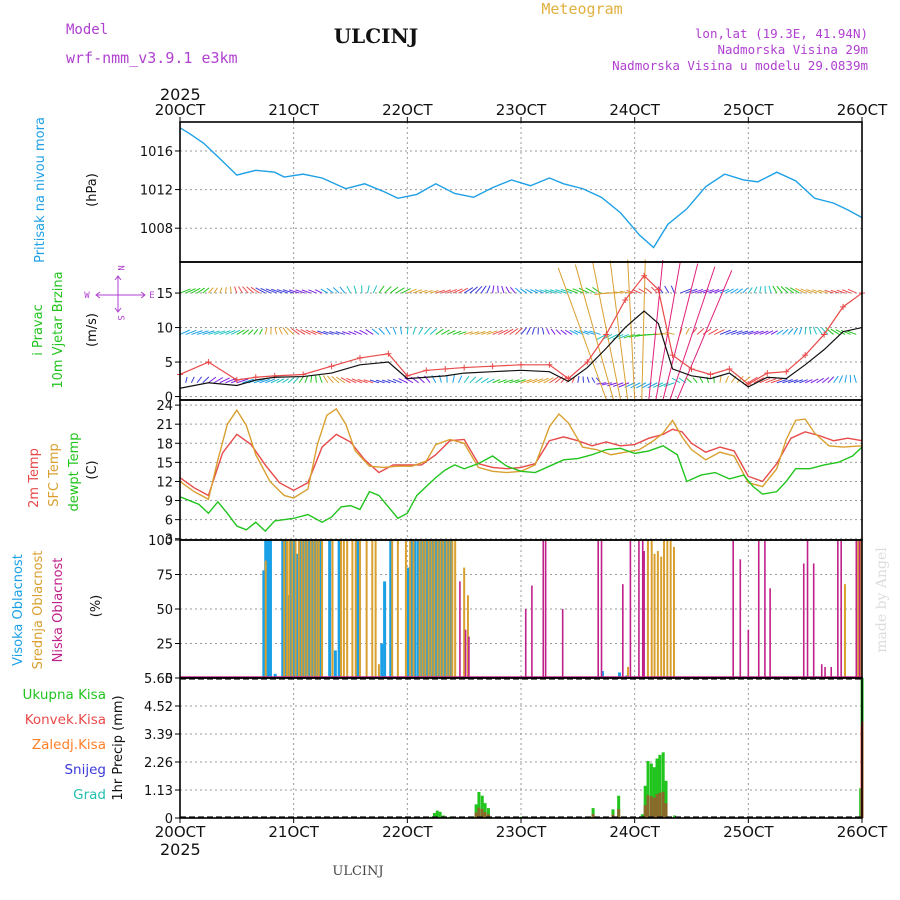 Image resolution: width=900 pixels, height=900 pixels. What do you see at coordinates (169, 679) in the screenshot?
I see `y-tick-label: 0` at bounding box center [169, 679].